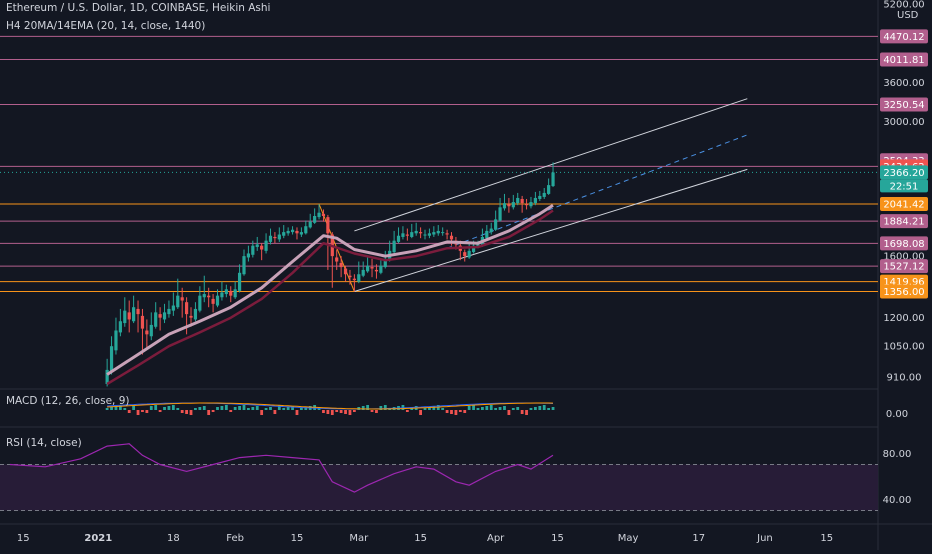  I want to click on channel-lower-line, so click(551, 230).